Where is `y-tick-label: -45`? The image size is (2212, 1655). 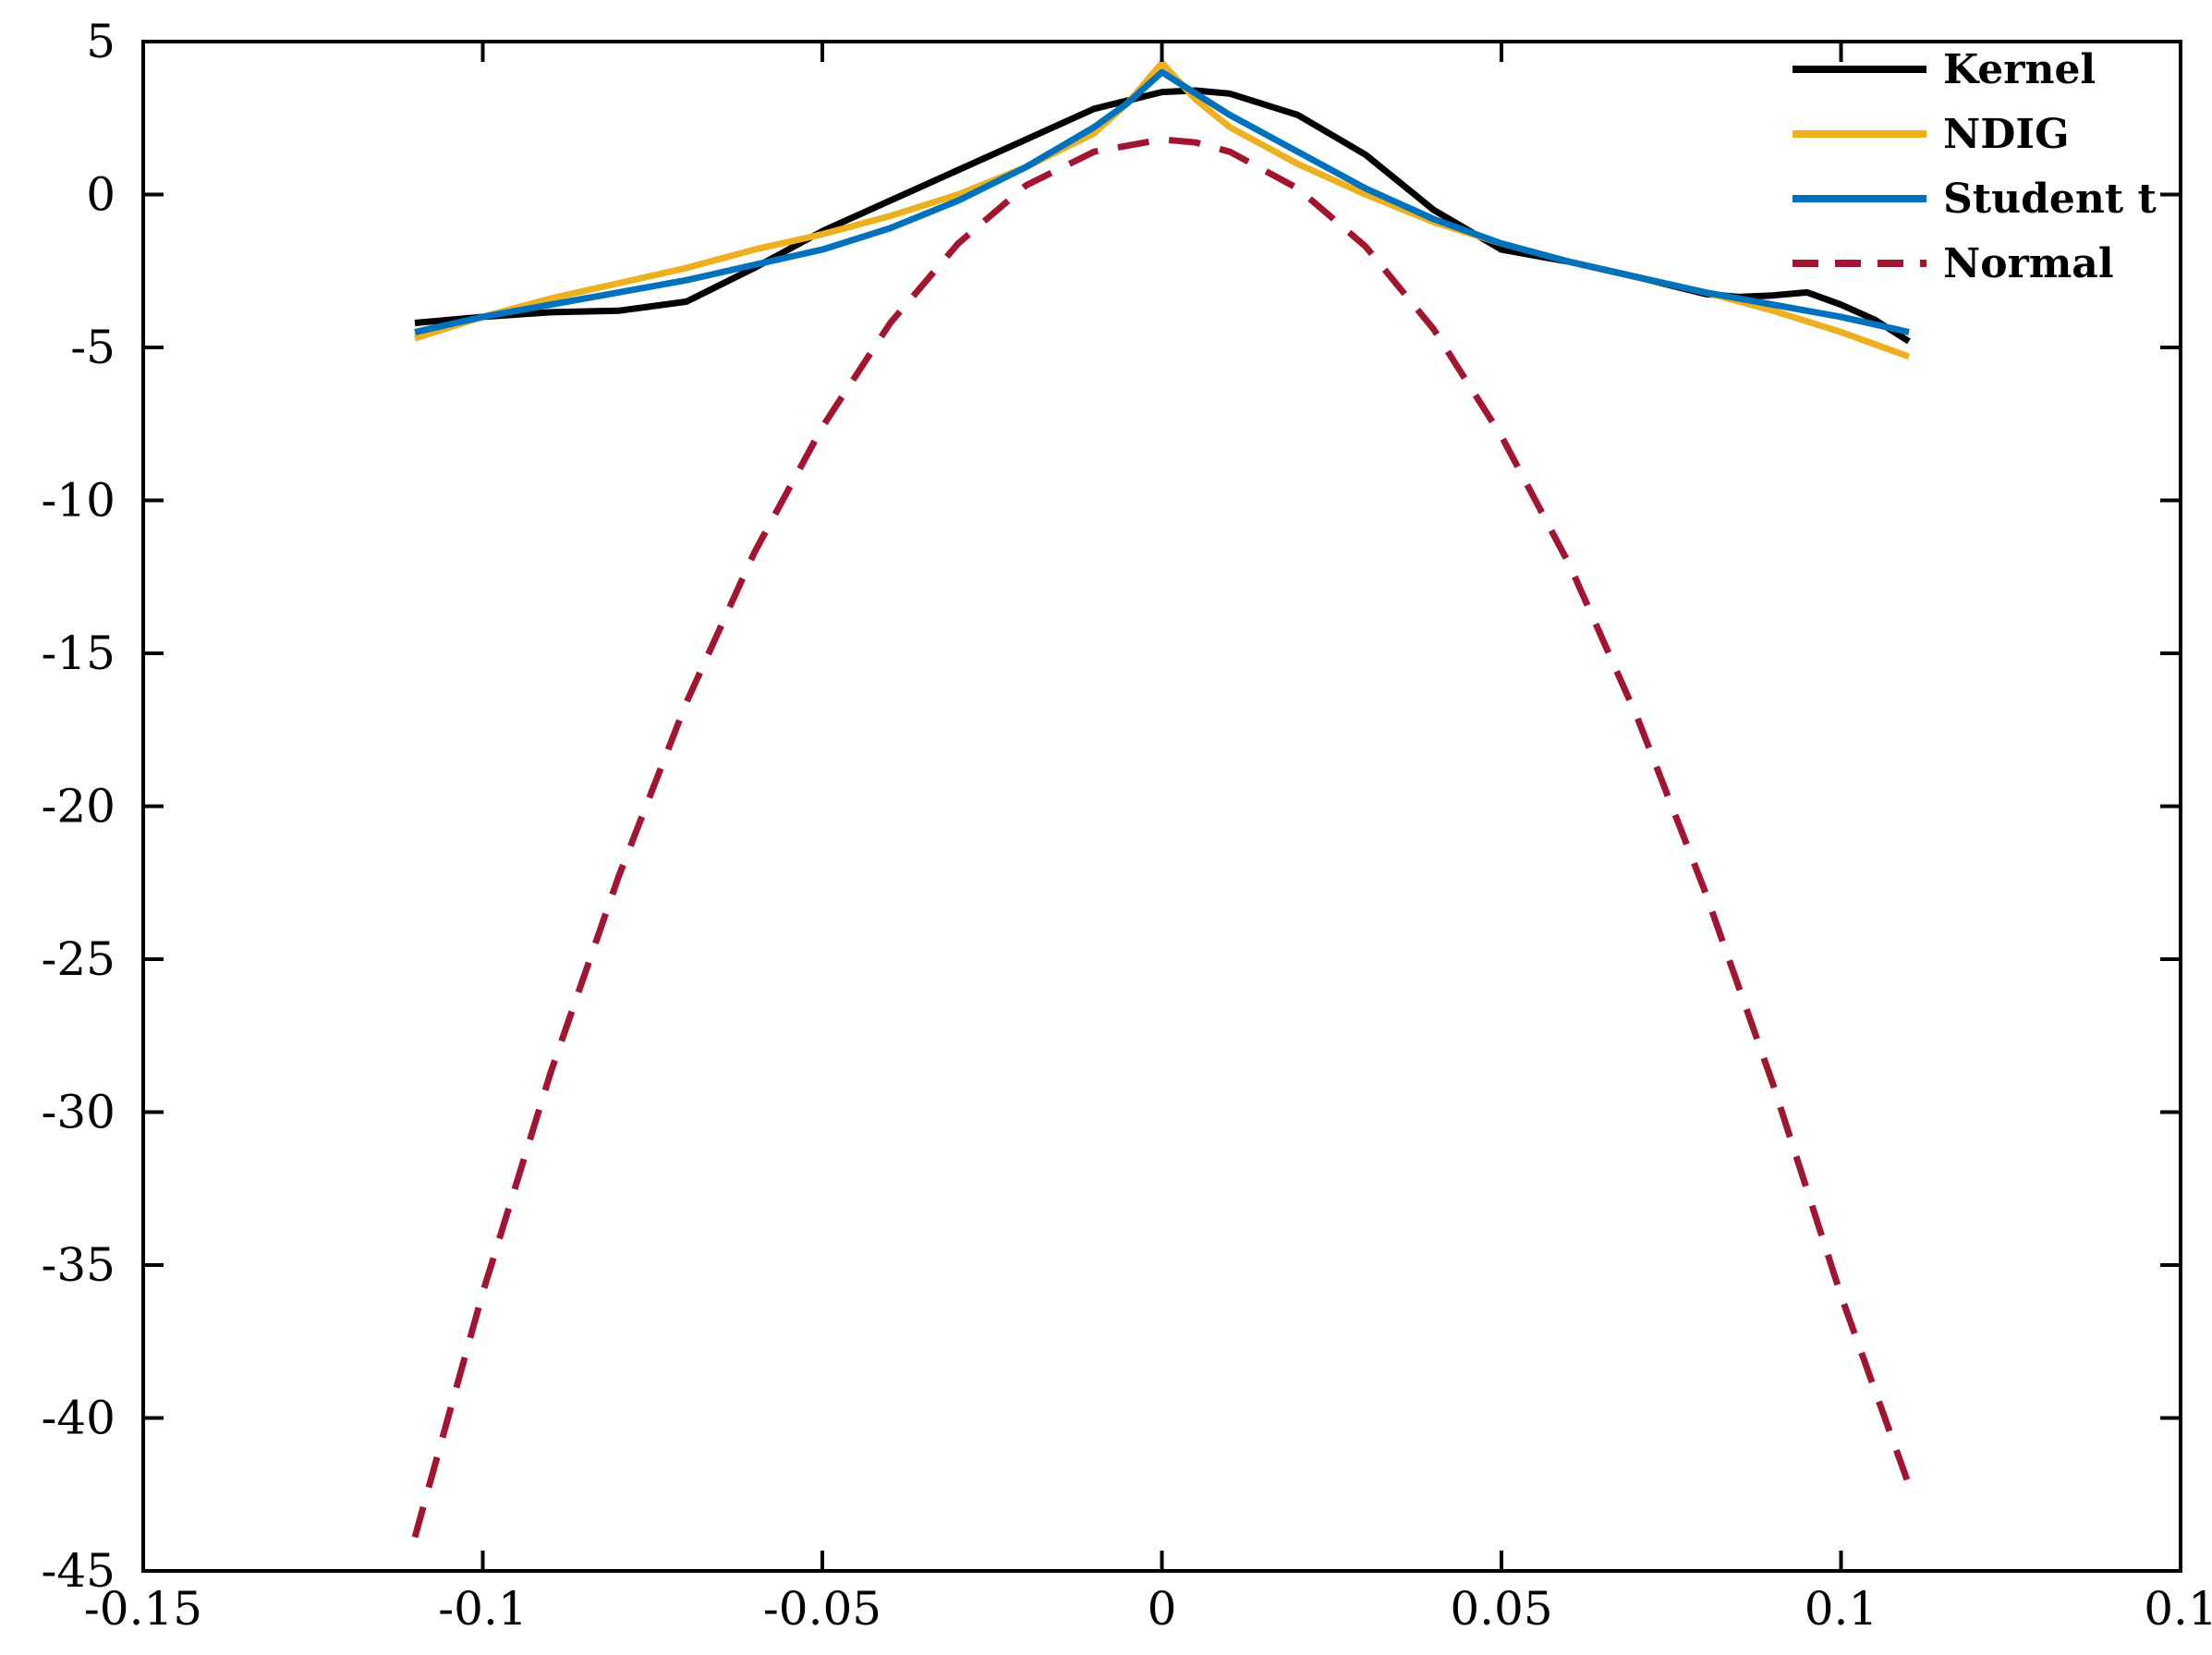 y-tick-label: -45 is located at coordinates (78, 1571).